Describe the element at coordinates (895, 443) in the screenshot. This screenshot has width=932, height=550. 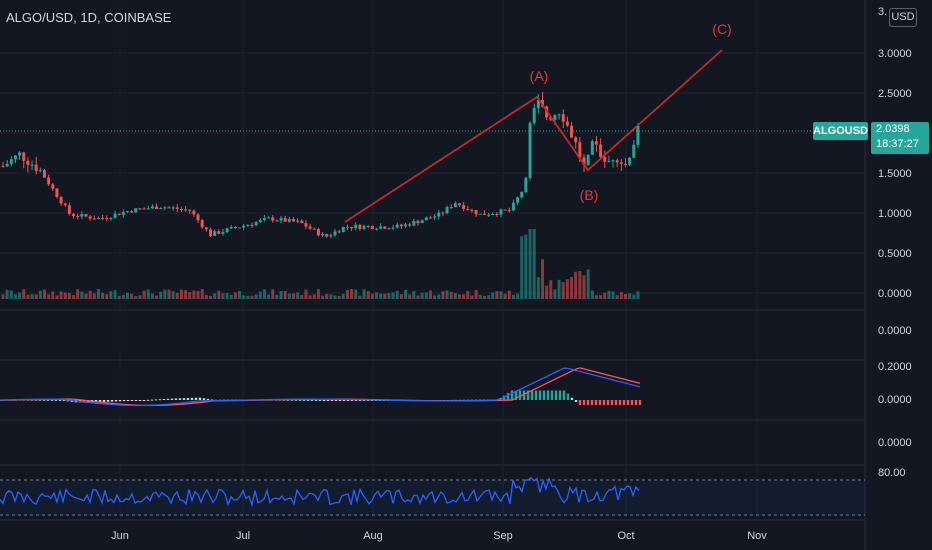
I see `indicator-scale-label: 0.0000` at that location.